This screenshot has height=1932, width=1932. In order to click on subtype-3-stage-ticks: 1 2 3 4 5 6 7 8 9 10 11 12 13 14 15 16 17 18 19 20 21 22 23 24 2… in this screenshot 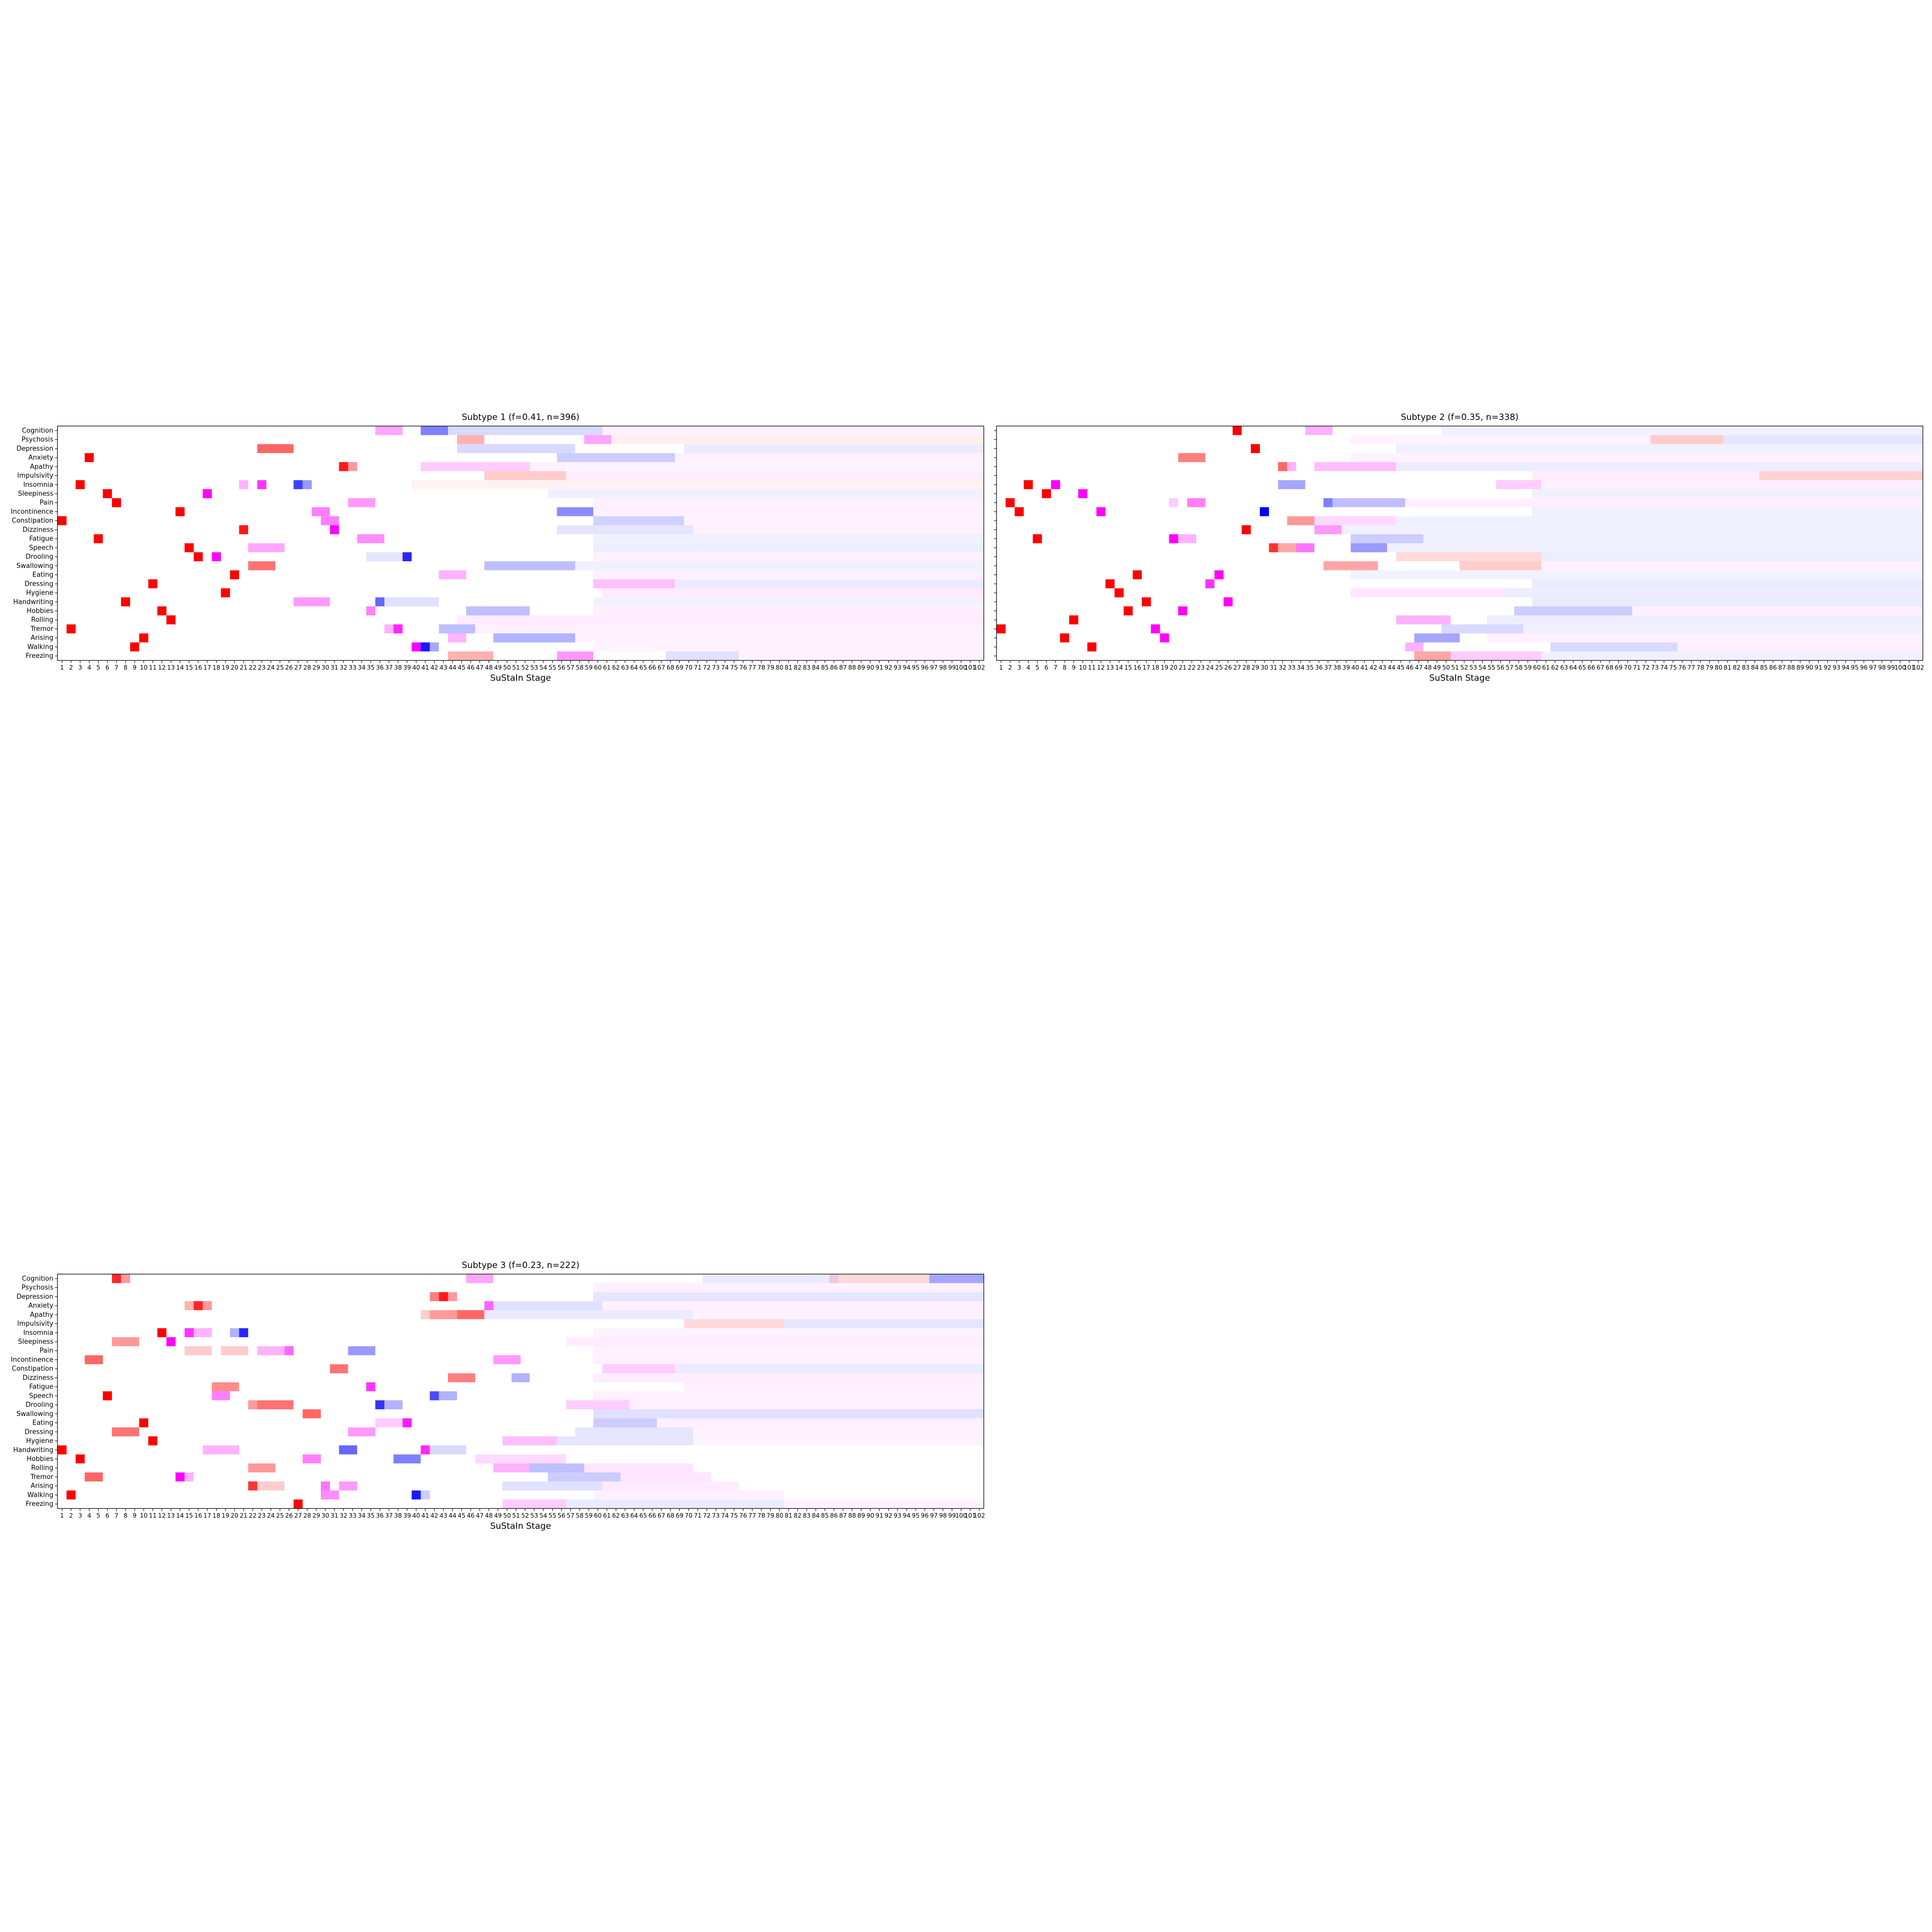, I will do `click(522, 1514)`.